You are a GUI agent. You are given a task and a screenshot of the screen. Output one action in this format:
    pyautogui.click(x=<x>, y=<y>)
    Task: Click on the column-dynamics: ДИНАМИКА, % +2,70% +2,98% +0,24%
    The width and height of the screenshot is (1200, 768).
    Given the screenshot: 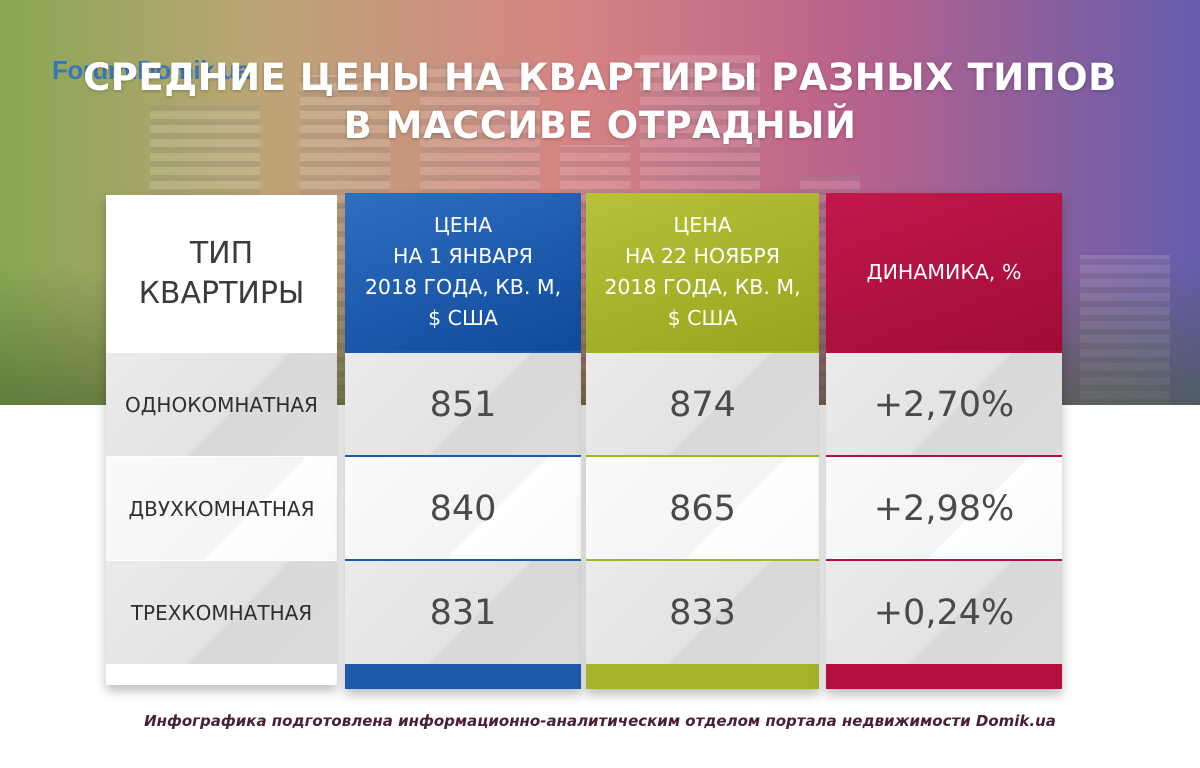 What is the action you would take?
    pyautogui.click(x=944, y=441)
    